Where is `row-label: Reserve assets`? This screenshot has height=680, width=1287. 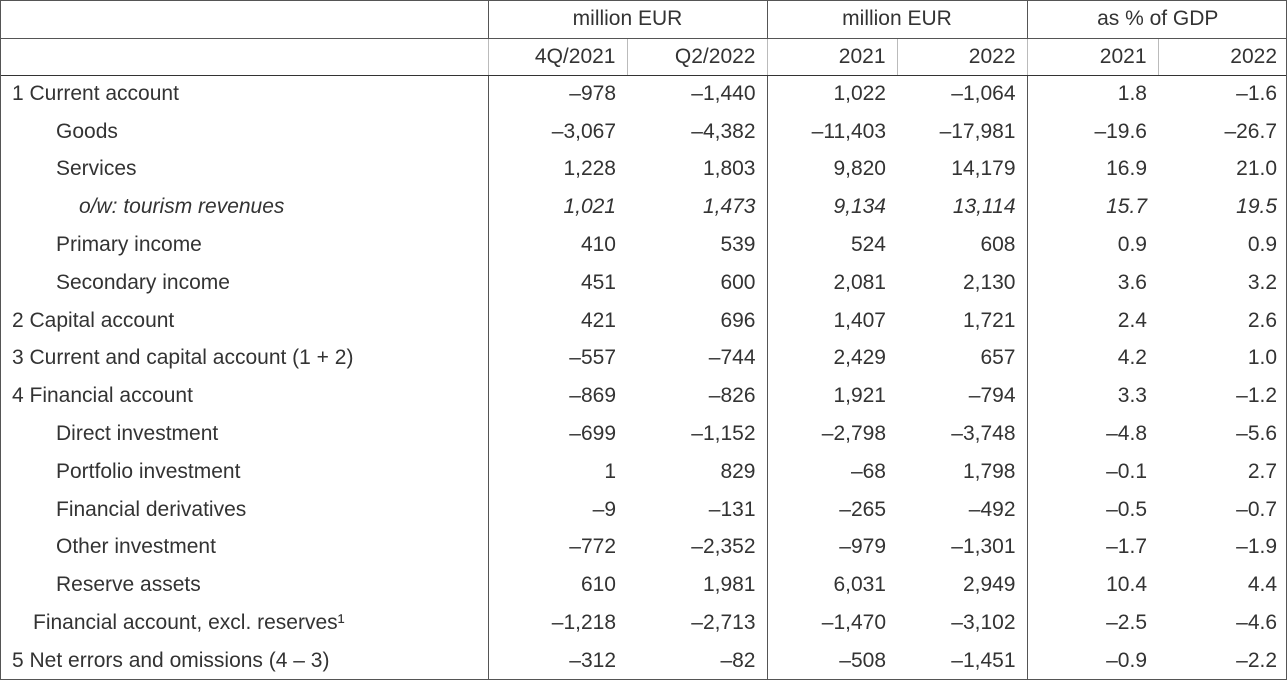 row-label: Reserve assets is located at coordinates (128, 585).